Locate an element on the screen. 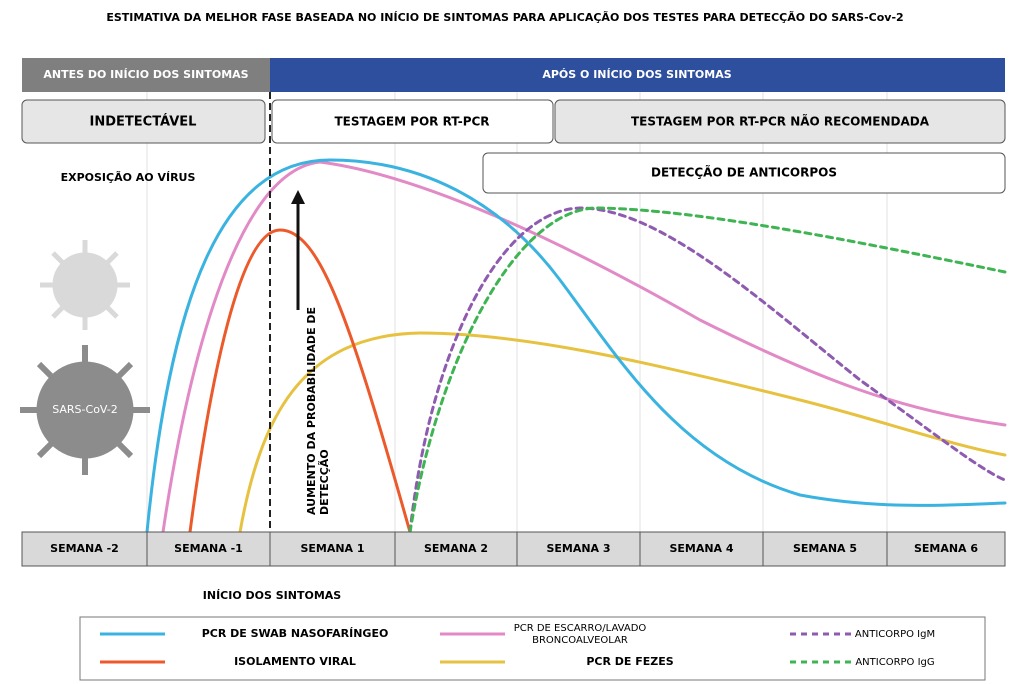  virus-icon is located at coordinates (85, 410).